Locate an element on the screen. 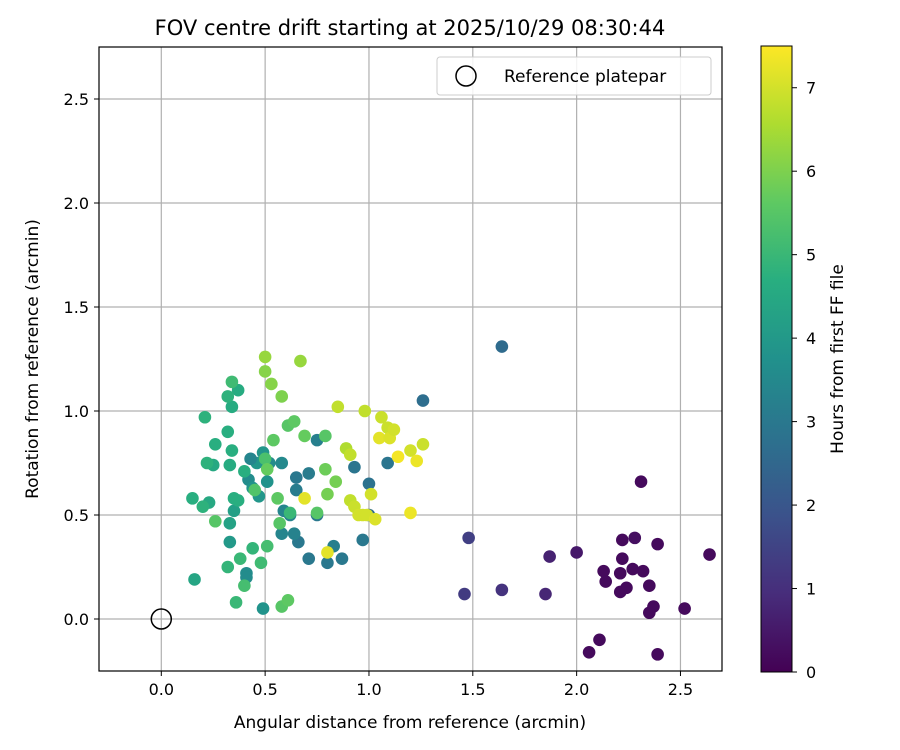 The width and height of the screenshot is (900, 750). y-tick-label: 1.5 is located at coordinates (76, 307).